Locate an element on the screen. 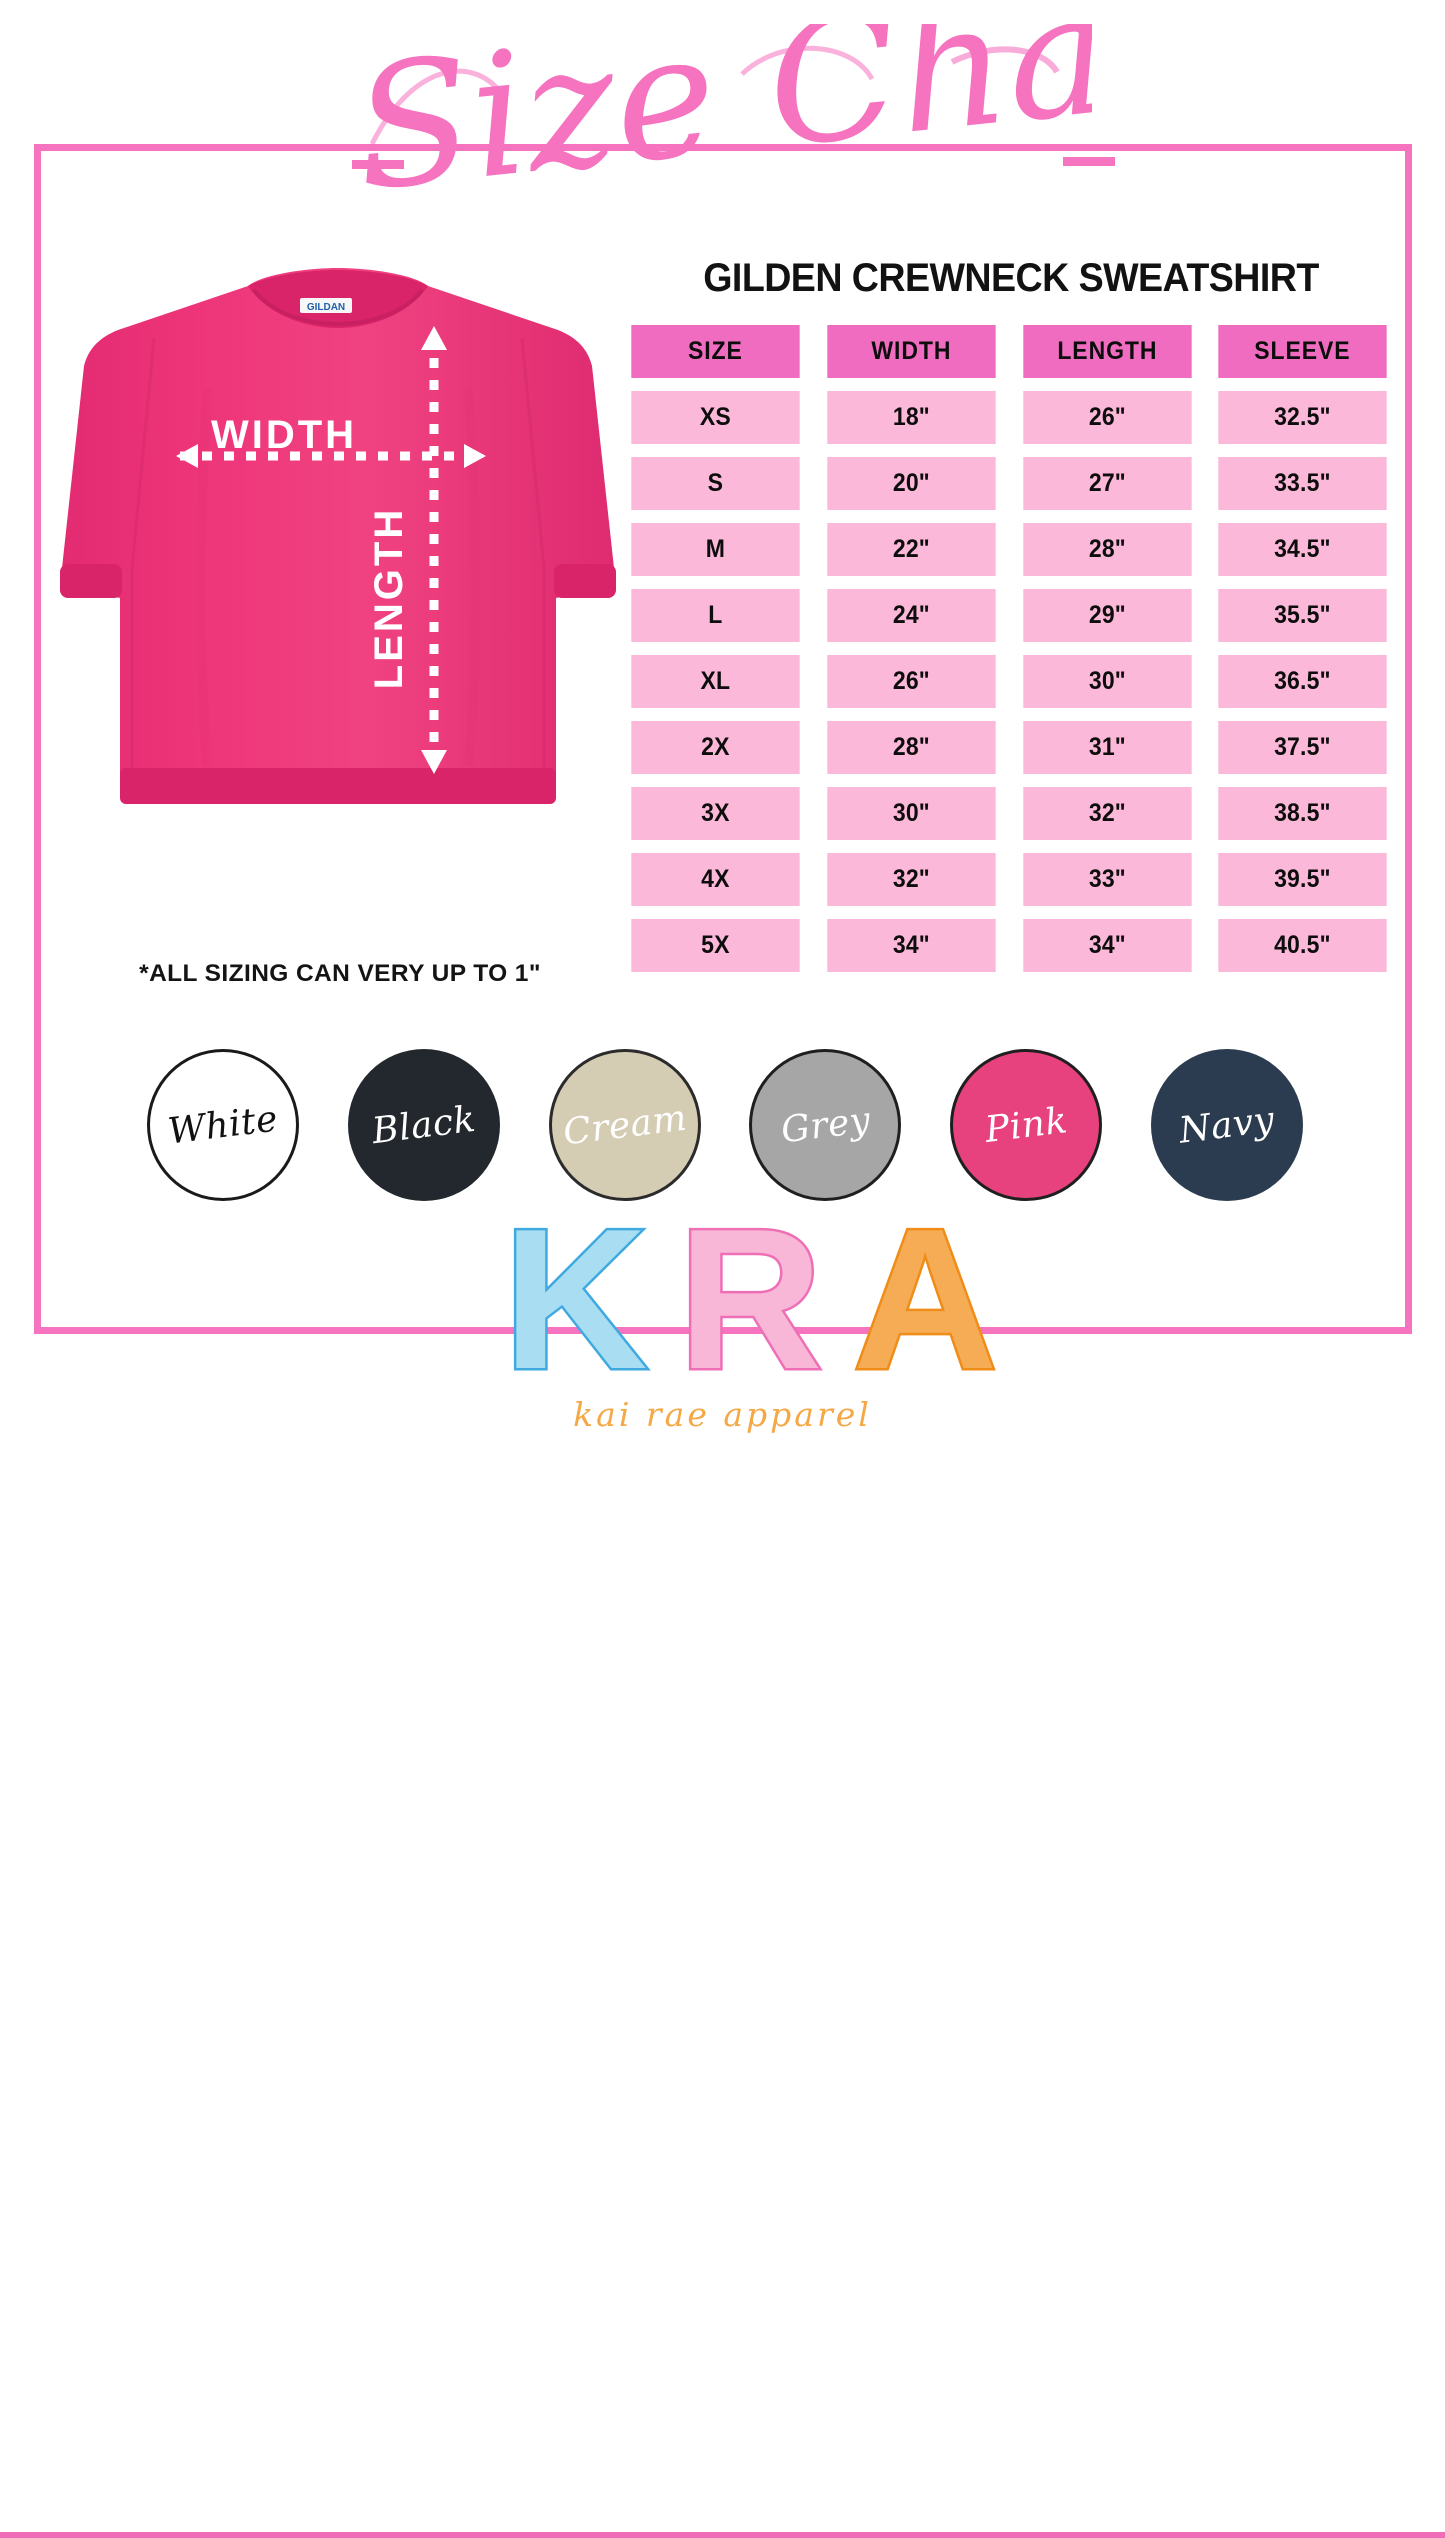 Image resolution: width=1445 pixels, height=2538 pixels. color-swatch-grey: Grey is located at coordinates (825, 1125).